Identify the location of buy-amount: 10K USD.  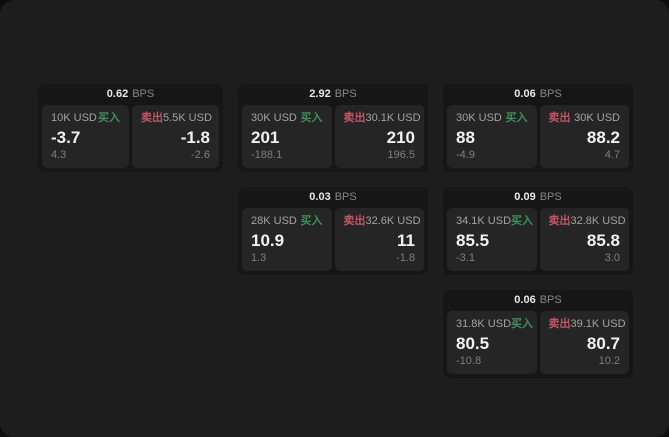
(74, 118).